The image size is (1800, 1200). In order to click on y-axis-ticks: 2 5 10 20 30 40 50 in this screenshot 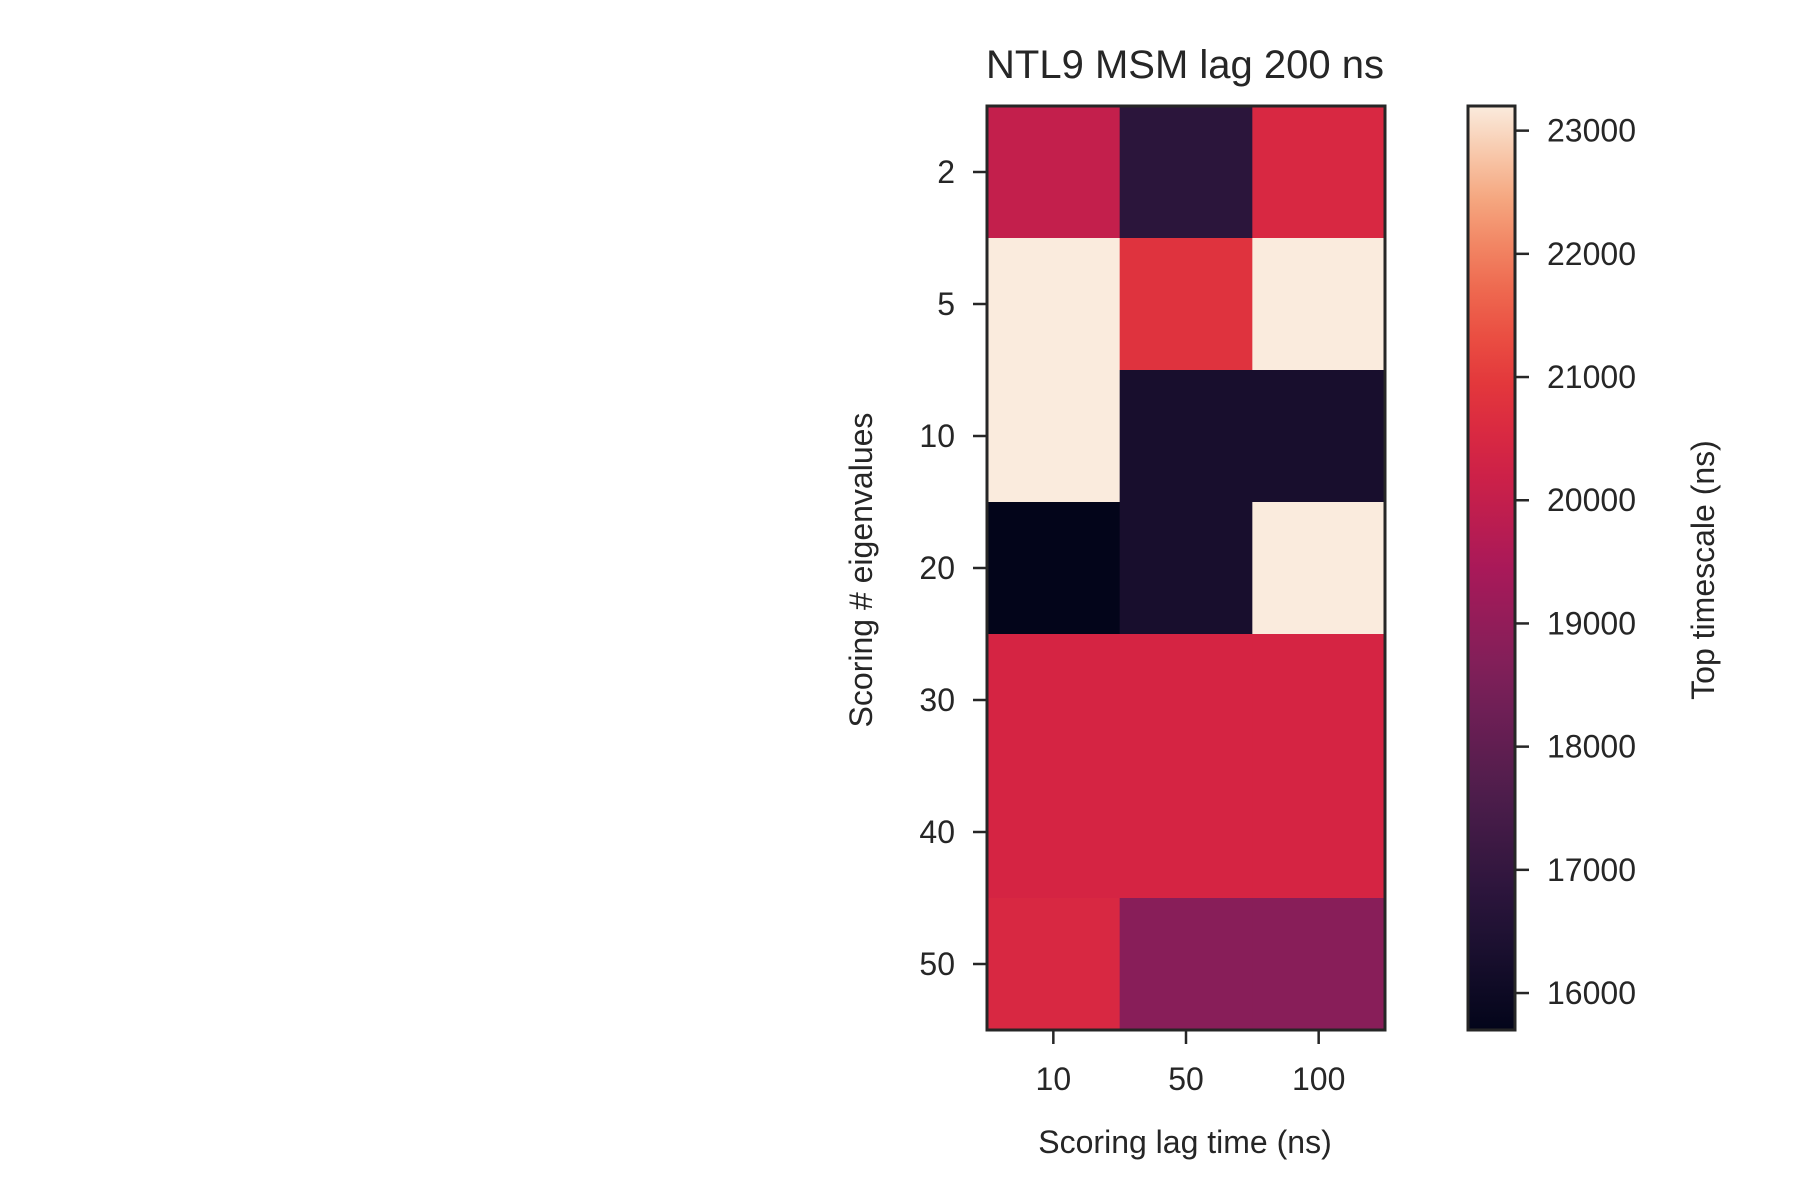, I will do `click(953, 568)`.